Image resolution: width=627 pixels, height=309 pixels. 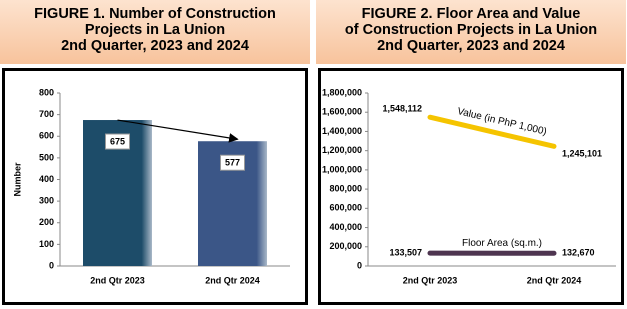 What do you see at coordinates (471, 14) in the screenshot?
I see `chart-title: FIGURE 2. Floor Area and Value` at bounding box center [471, 14].